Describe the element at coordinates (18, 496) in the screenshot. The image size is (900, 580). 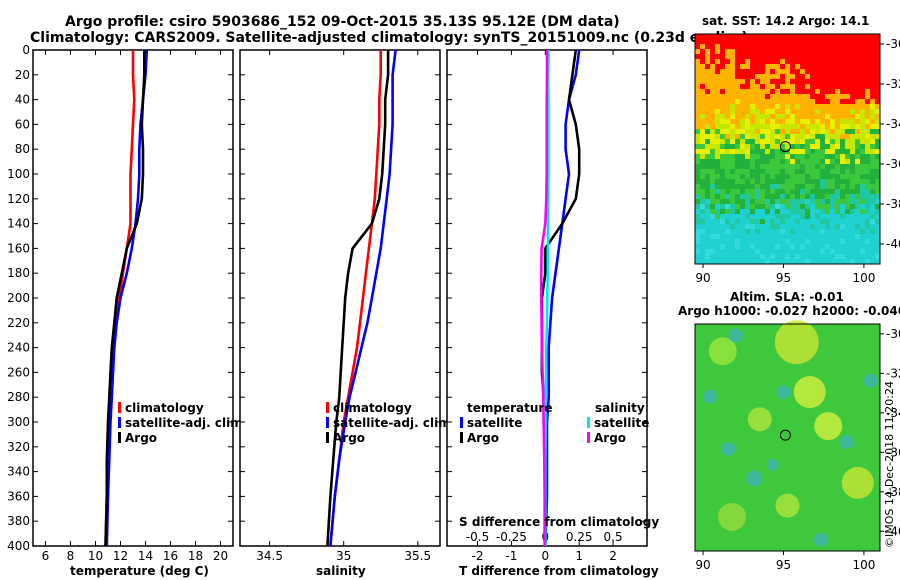
I see `y-tick-label: 360` at that location.